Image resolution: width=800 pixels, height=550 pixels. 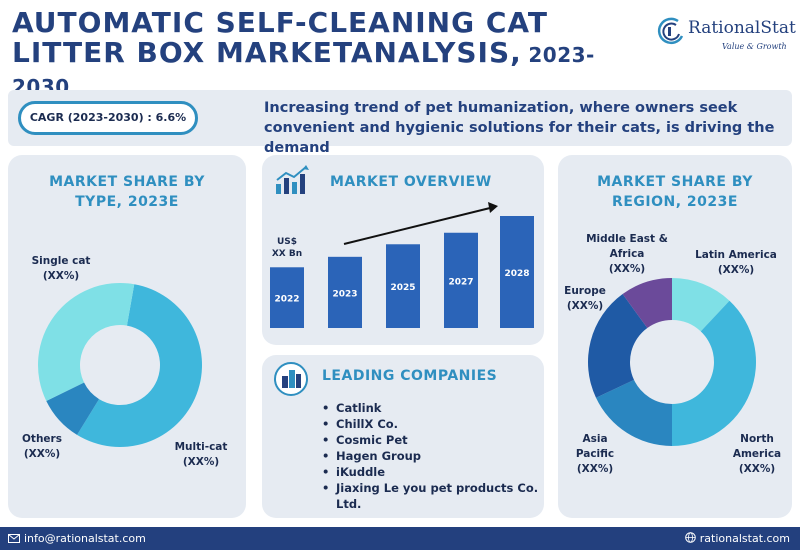 I want to click on company-item: Hagen Group, so click(x=432, y=456).